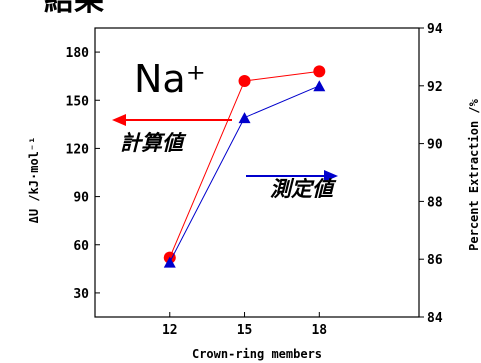 This screenshot has height=363, width=481. What do you see at coordinates (74, 9) in the screenshot?
I see `chart-heading: 結果` at bounding box center [74, 9].